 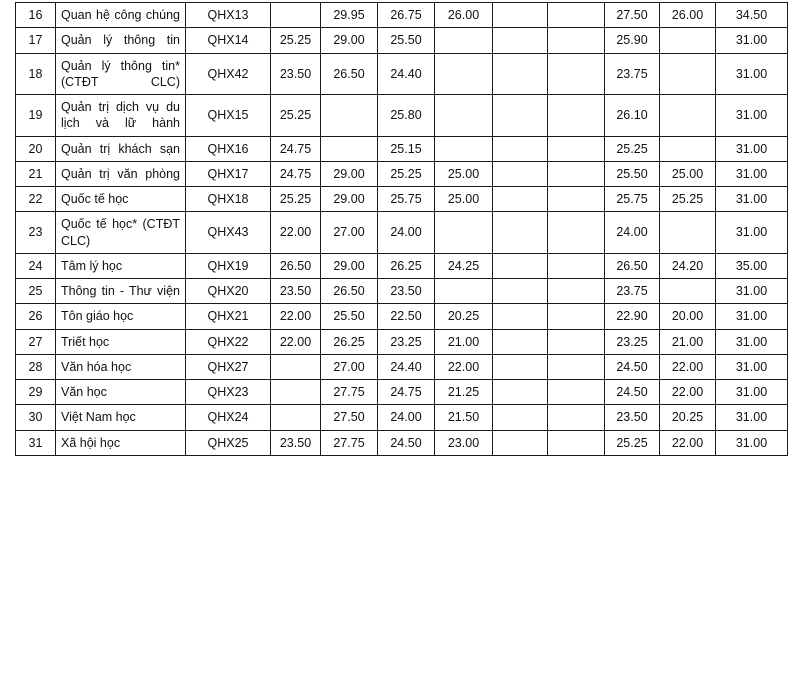 I want to click on score-cell: 20.00, so click(x=687, y=316).